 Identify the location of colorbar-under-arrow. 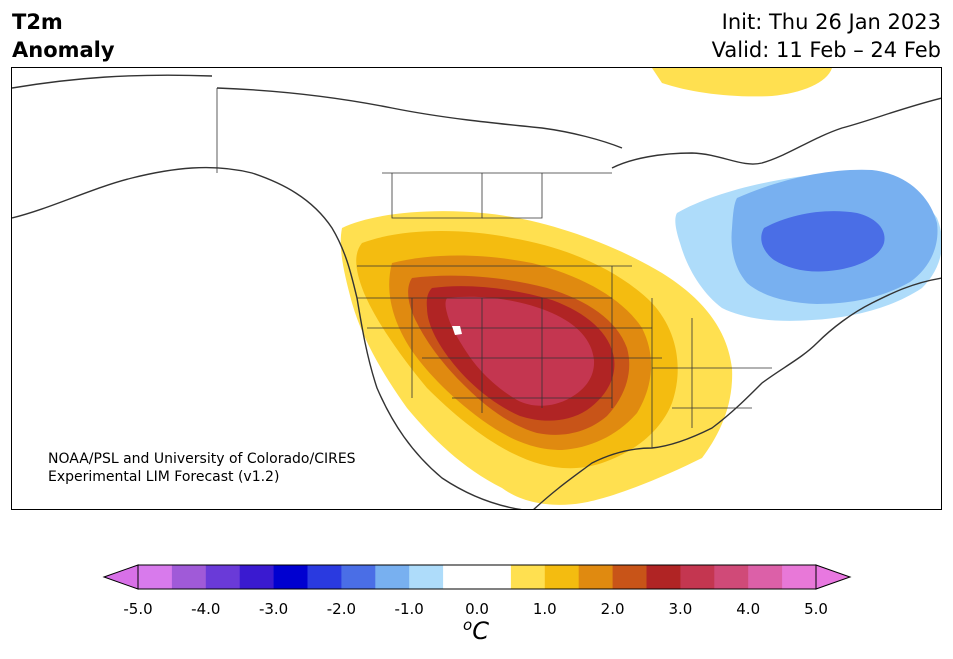
(120, 577).